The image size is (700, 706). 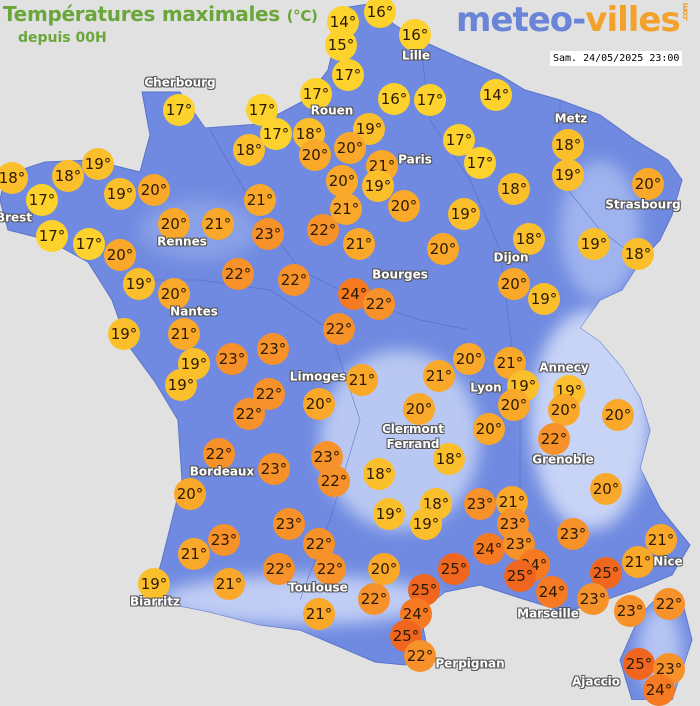 What do you see at coordinates (496, 95) in the screenshot?
I see `temperature-marker: 14°` at bounding box center [496, 95].